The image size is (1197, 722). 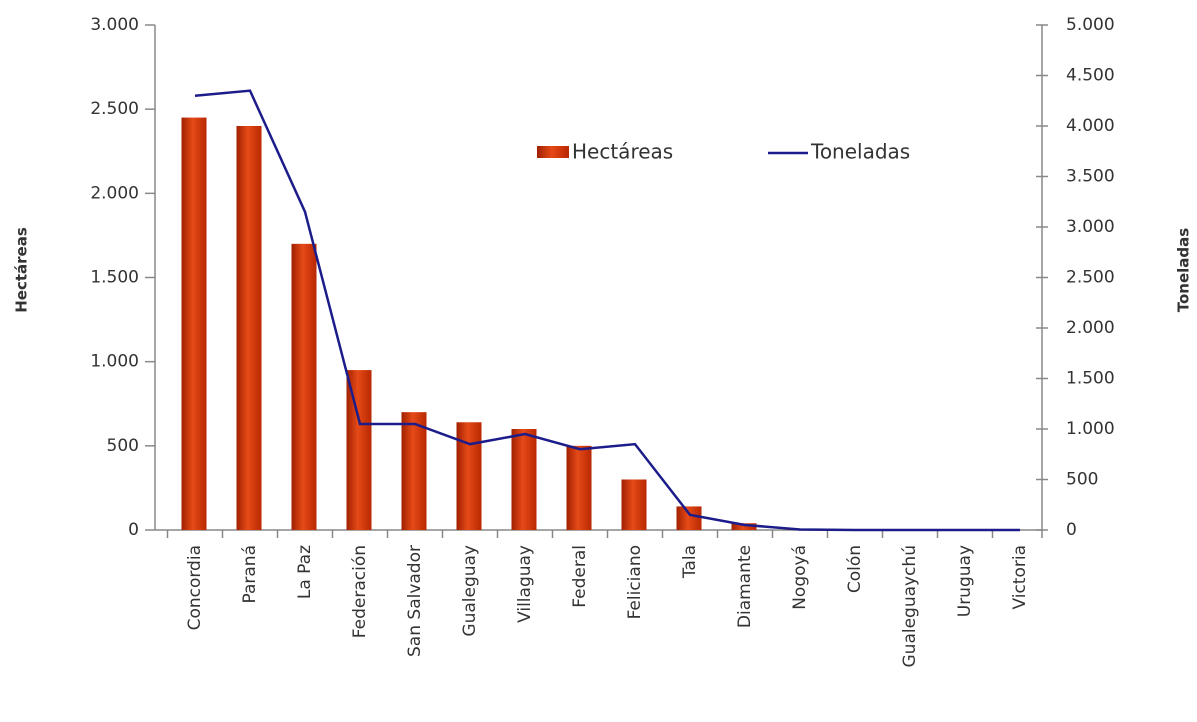 What do you see at coordinates (1090, 379) in the screenshot?
I see `y2-tick-label: 1.500` at bounding box center [1090, 379].